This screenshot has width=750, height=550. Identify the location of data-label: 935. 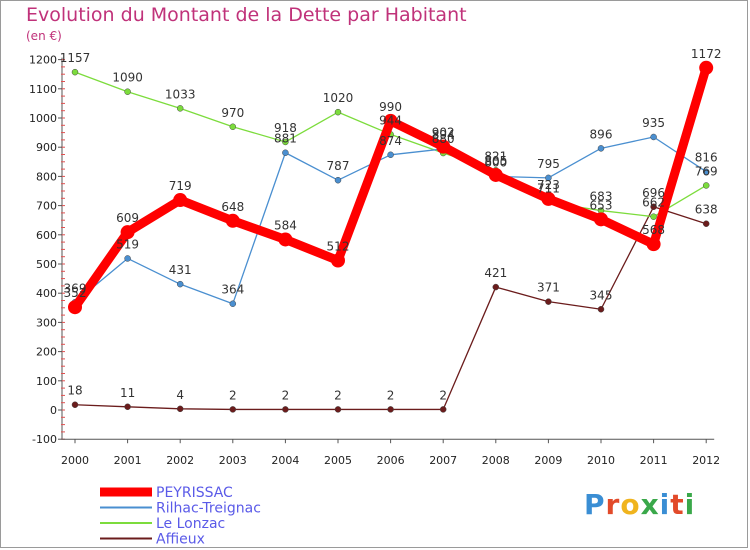
(653, 123).